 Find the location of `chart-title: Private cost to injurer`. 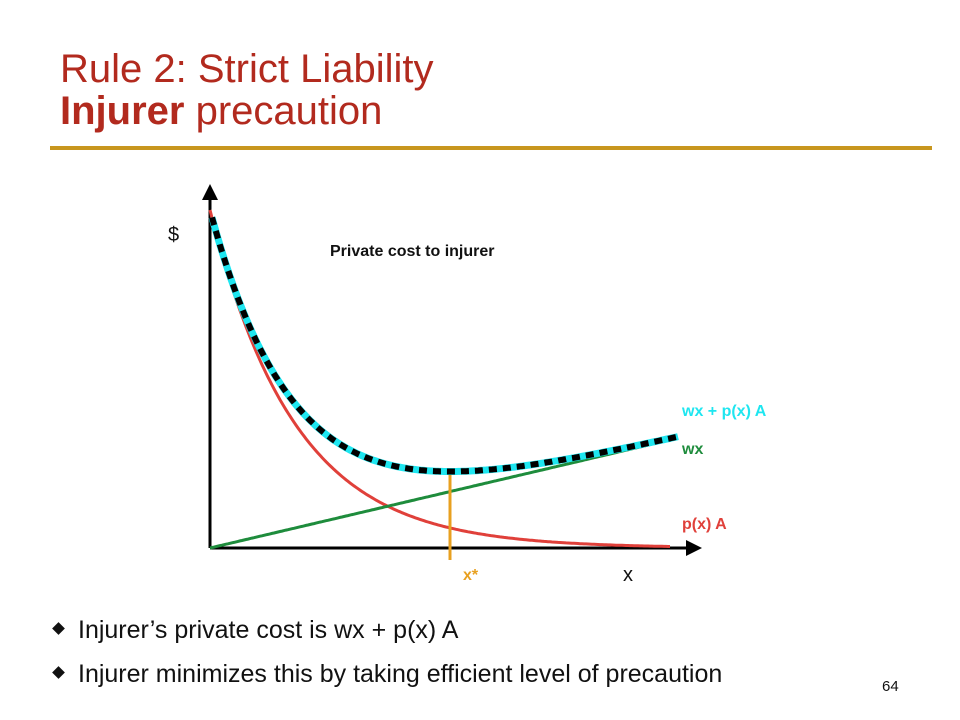

chart-title: Private cost to injurer is located at coordinates (412, 251).